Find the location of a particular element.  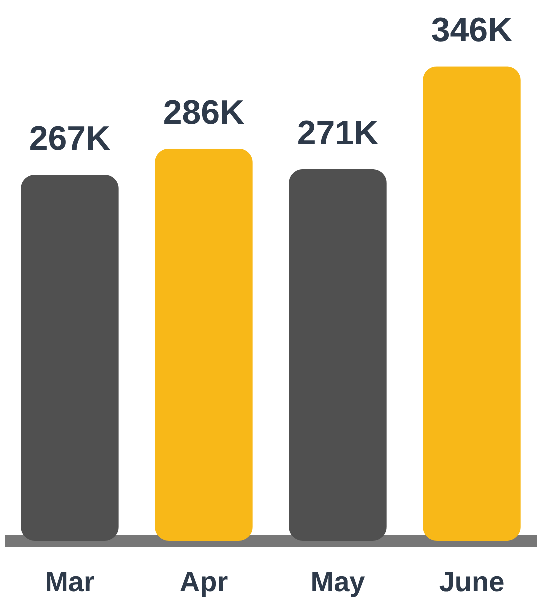

x-tick-label: Mar is located at coordinates (70, 582).